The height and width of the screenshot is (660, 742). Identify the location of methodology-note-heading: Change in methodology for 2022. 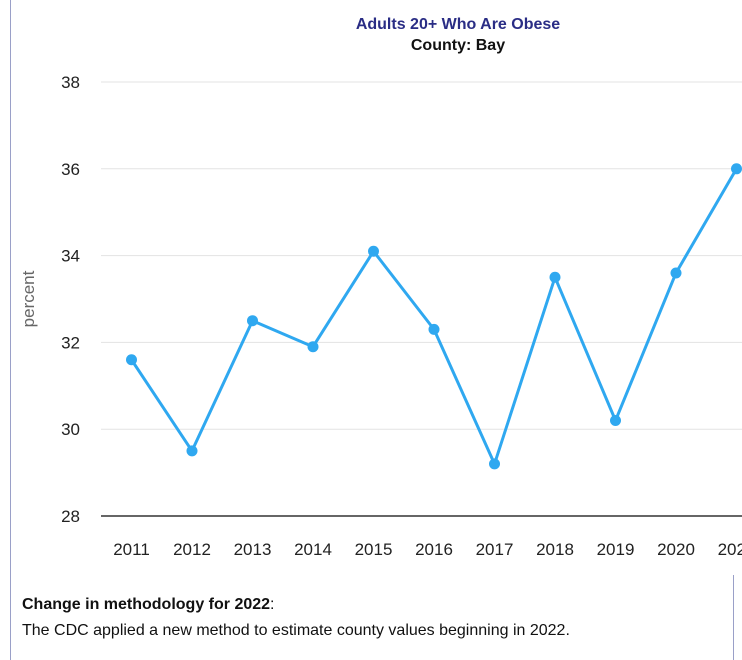
(146, 604).